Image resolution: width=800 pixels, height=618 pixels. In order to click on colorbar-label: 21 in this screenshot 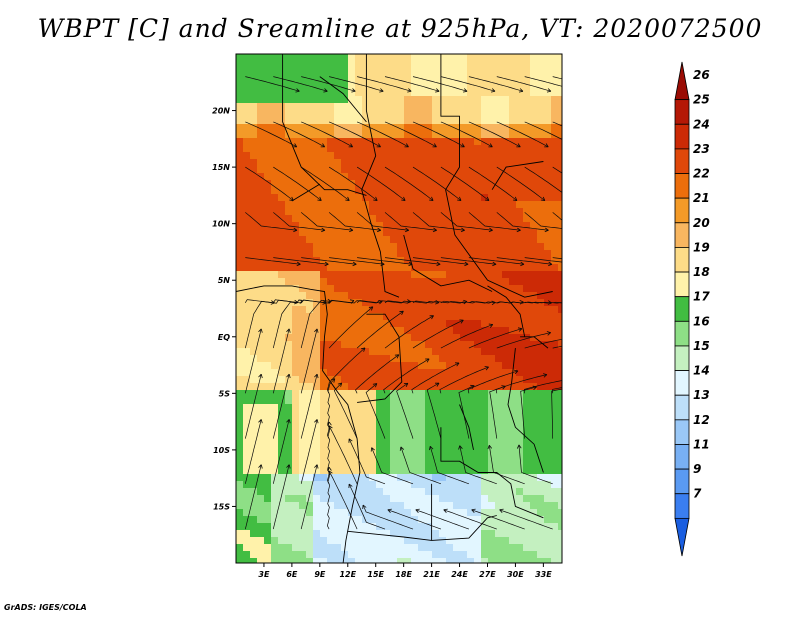, I will do `click(701, 198)`.